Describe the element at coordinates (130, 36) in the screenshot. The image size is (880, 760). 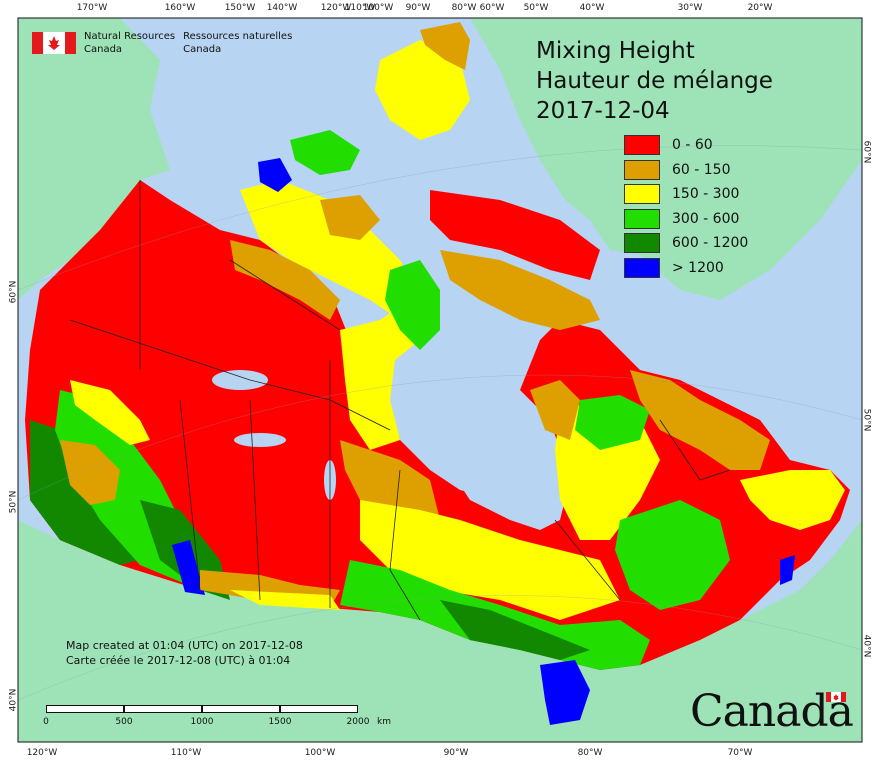
I see `agency-en-line1: Natural Resources` at that location.